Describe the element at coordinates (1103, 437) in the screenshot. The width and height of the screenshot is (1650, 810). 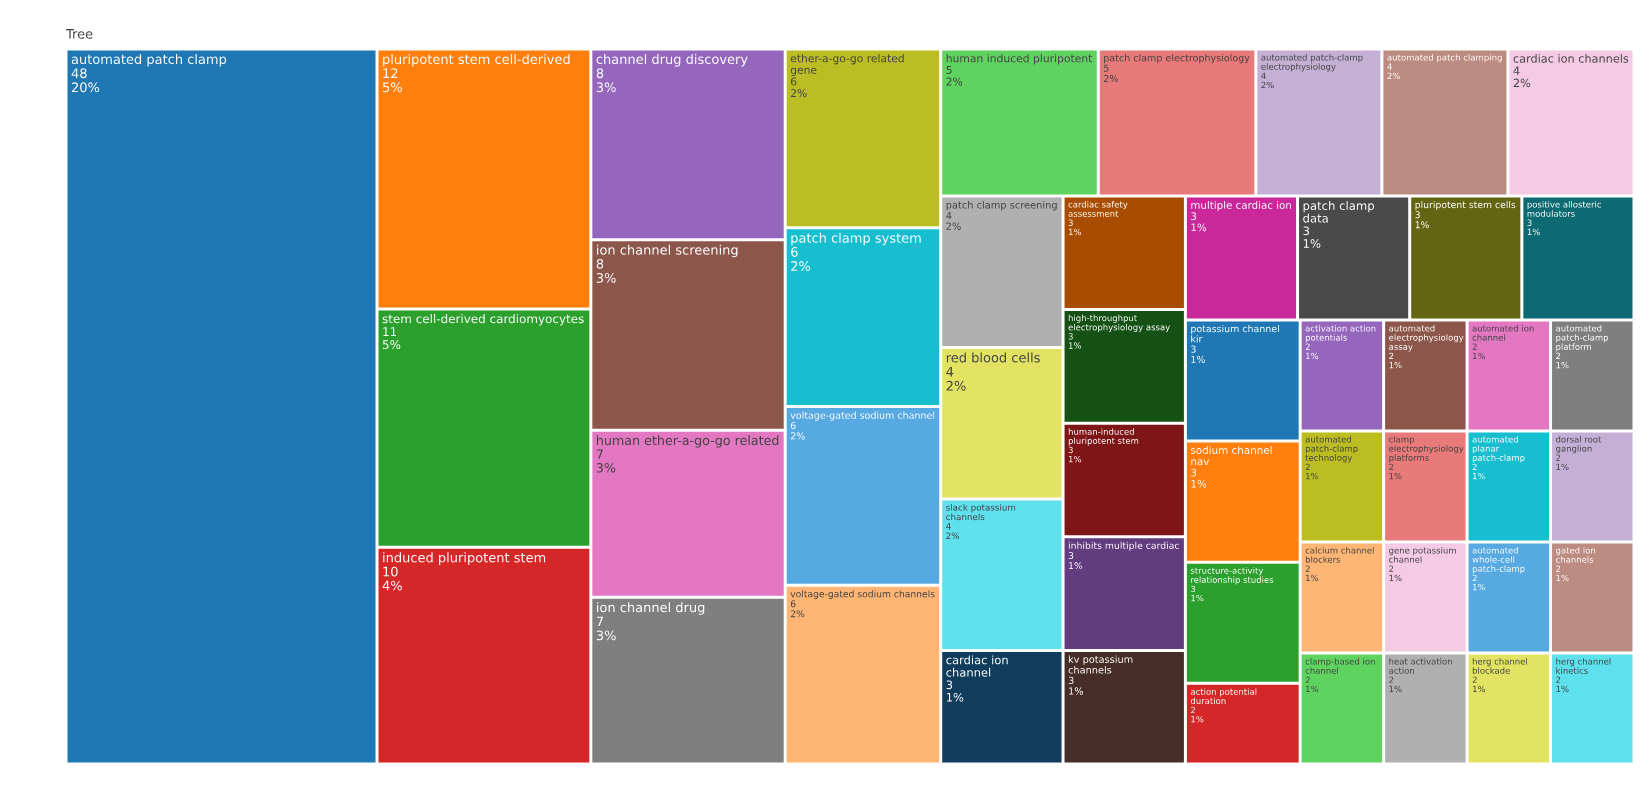
I see `category-label: human-induced pluripotent stem` at that location.